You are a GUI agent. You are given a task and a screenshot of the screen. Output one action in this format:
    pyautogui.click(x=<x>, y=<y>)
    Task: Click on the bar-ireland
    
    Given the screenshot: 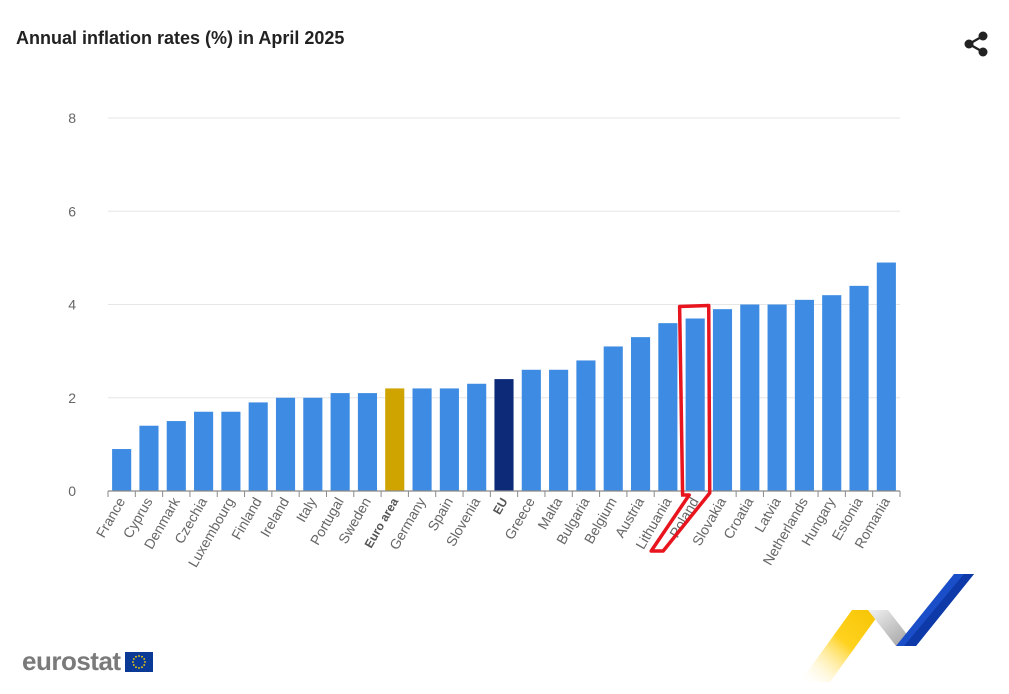 What is the action you would take?
    pyautogui.click(x=285, y=444)
    